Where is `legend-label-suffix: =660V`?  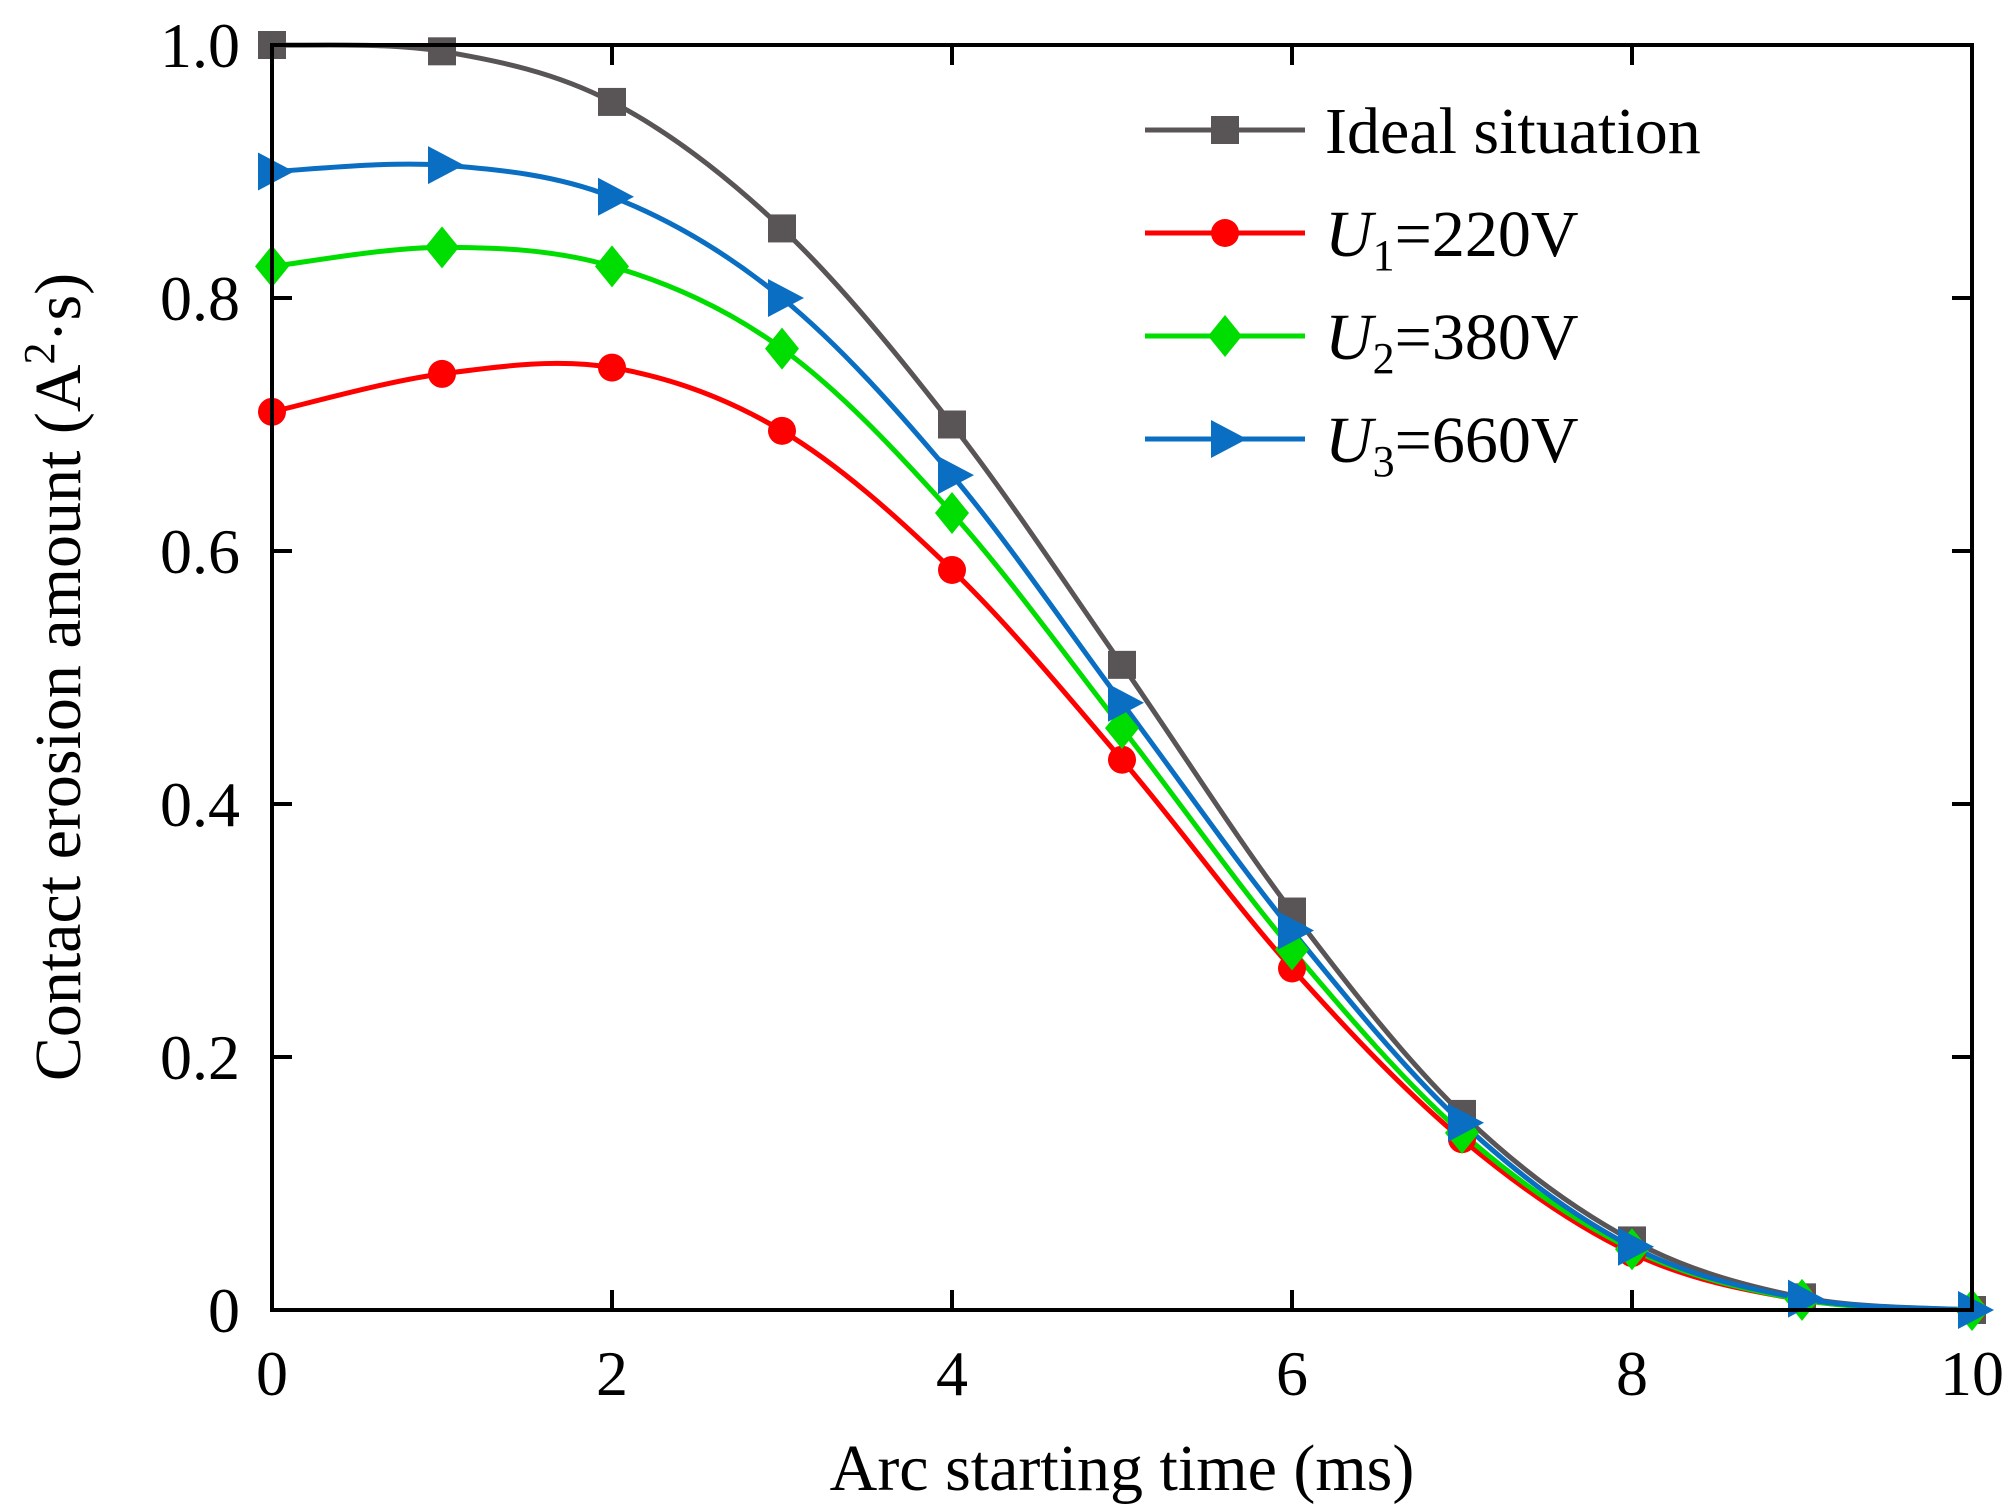
legend-label-suffix: =660V is located at coordinates (1487, 440).